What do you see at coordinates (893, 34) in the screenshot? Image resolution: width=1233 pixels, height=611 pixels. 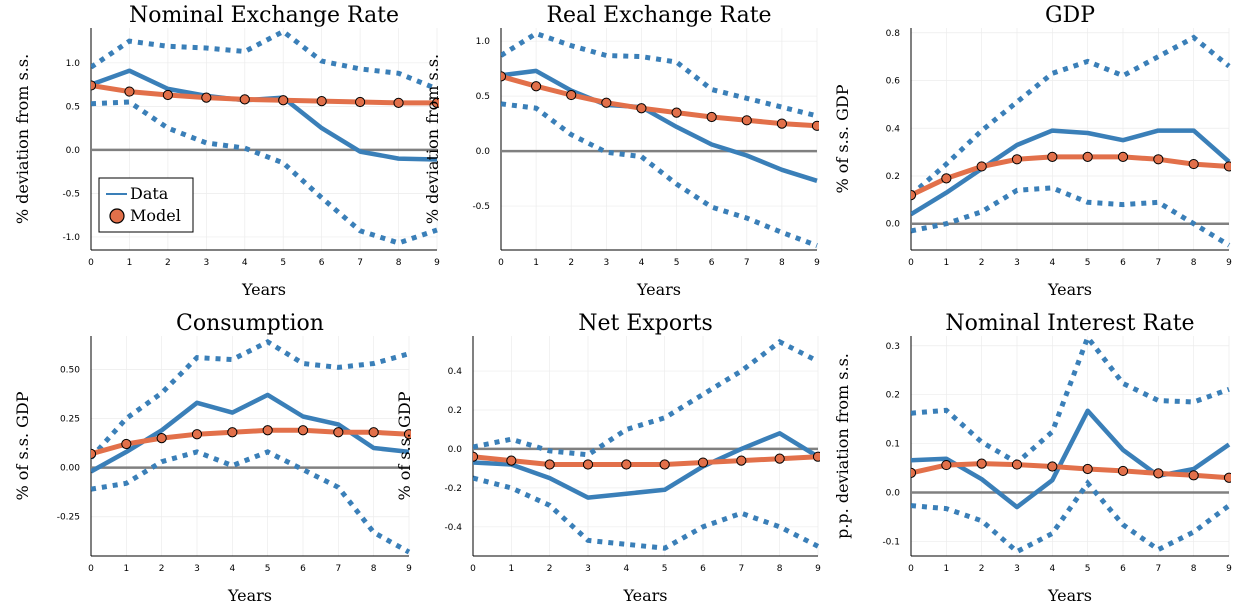 I see `y-tick-label: 0.8` at bounding box center [893, 34].